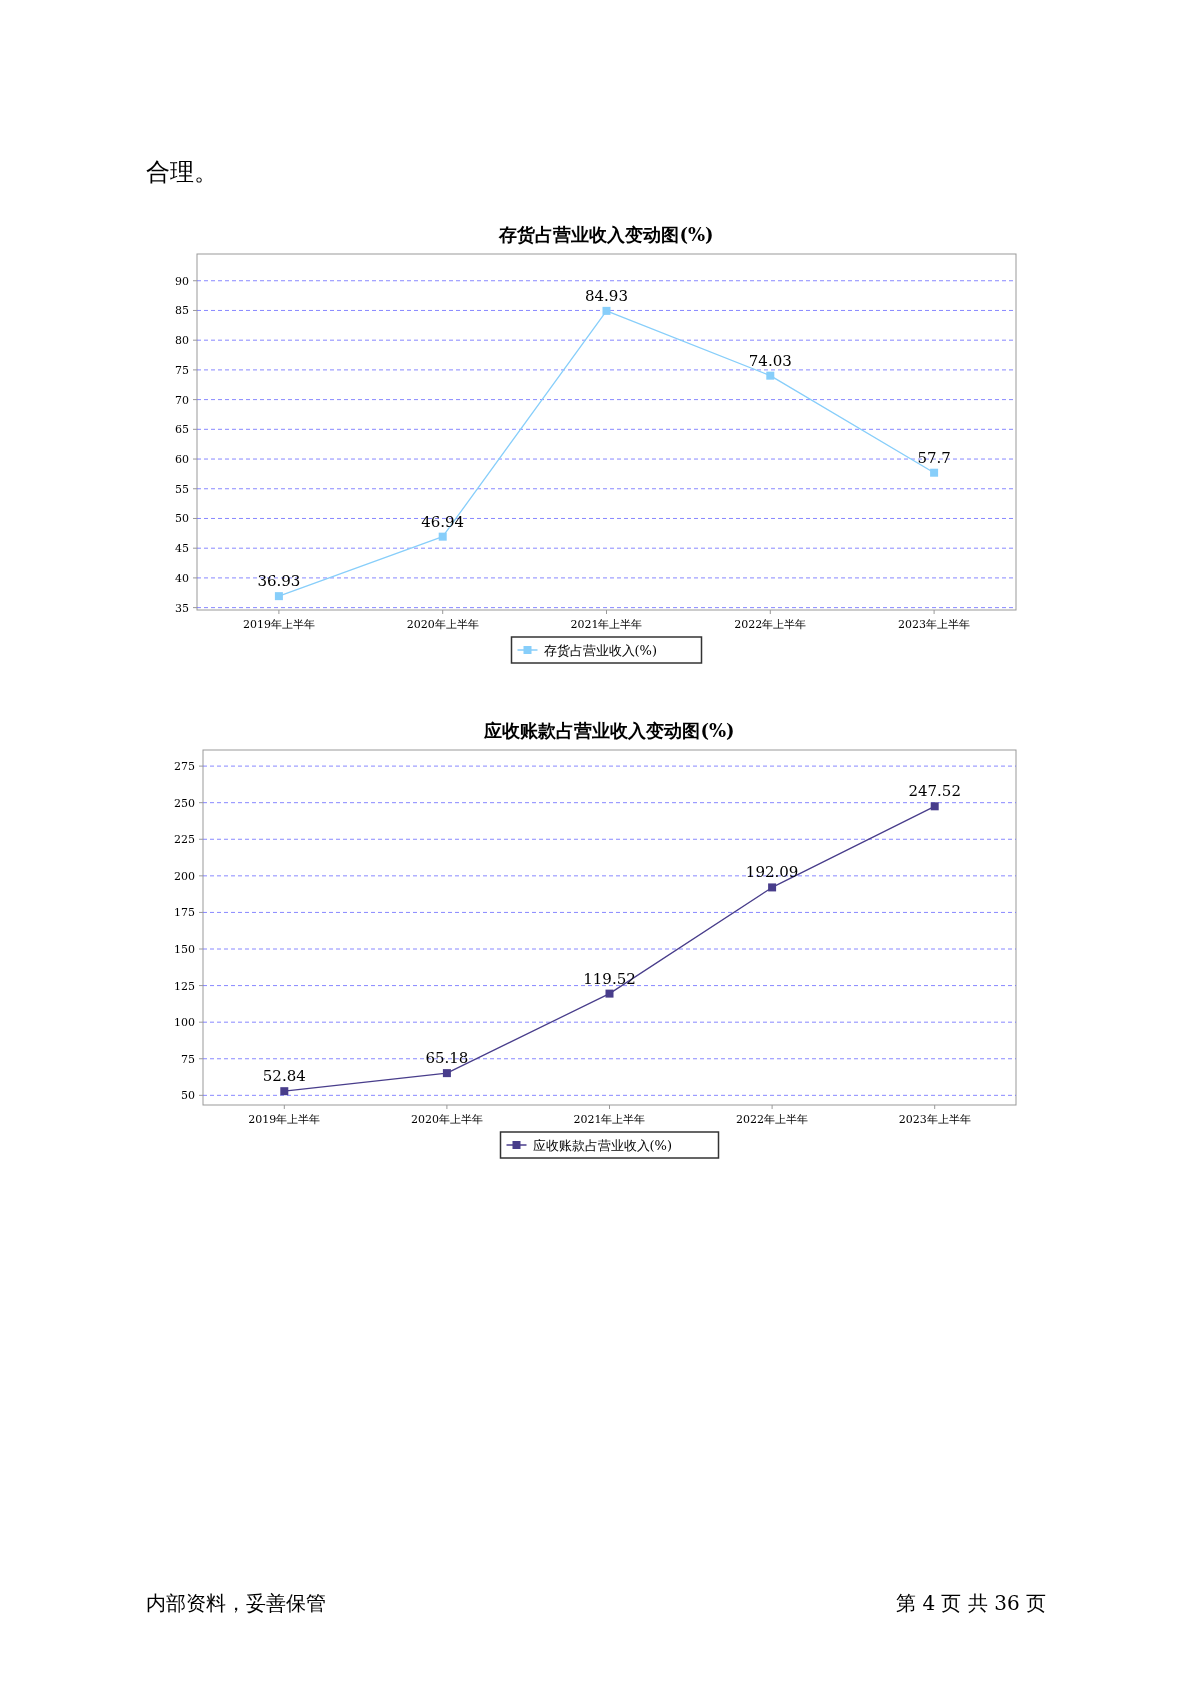 The width and height of the screenshot is (1191, 1684). Describe the element at coordinates (934, 457) in the screenshot. I see `data-label: 57.7` at that location.